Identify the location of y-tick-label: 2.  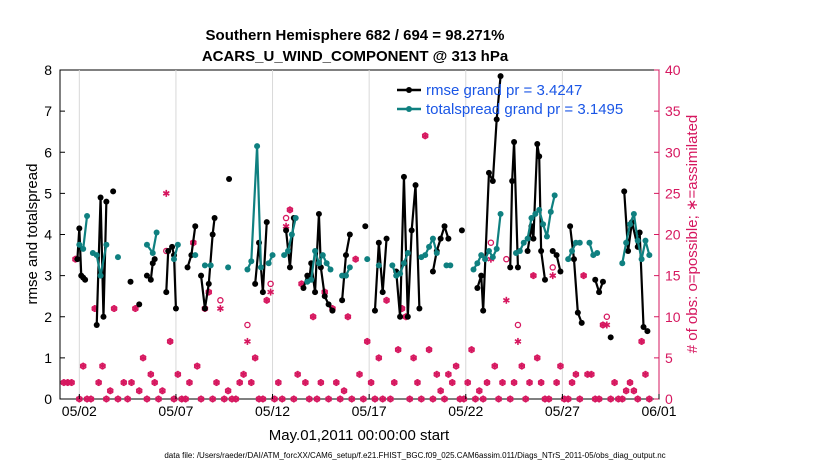
(48, 317).